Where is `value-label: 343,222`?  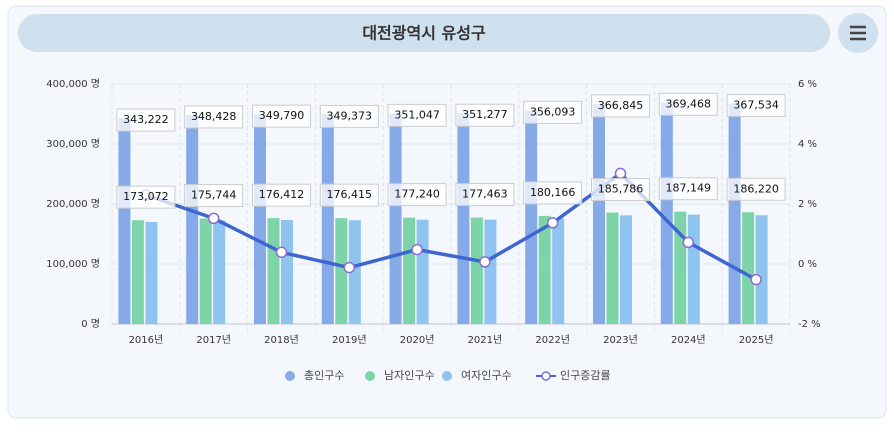
value-label: 343,222 is located at coordinates (146, 119).